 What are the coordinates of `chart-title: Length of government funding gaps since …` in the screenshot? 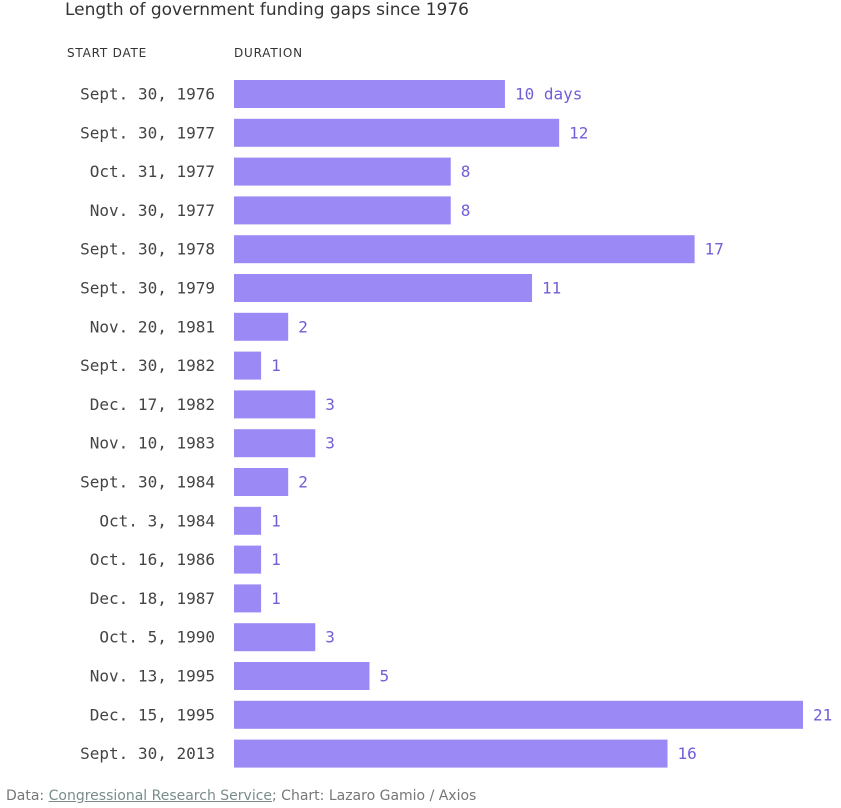 It's located at (267, 10).